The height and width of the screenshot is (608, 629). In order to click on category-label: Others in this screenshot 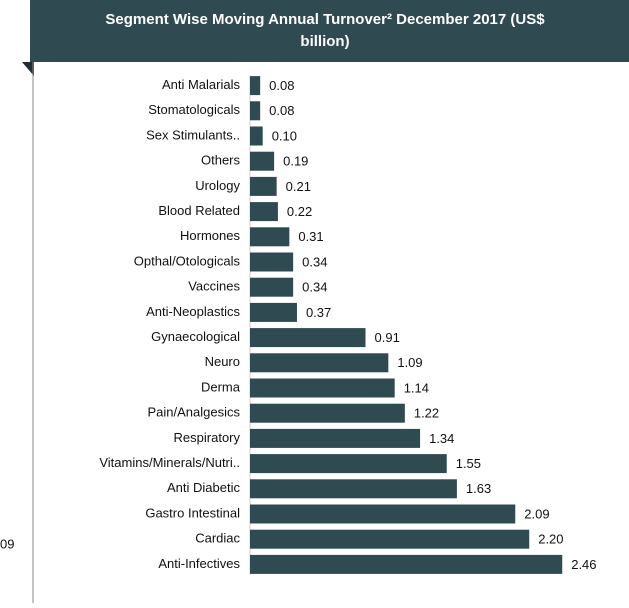, I will do `click(221, 160)`.